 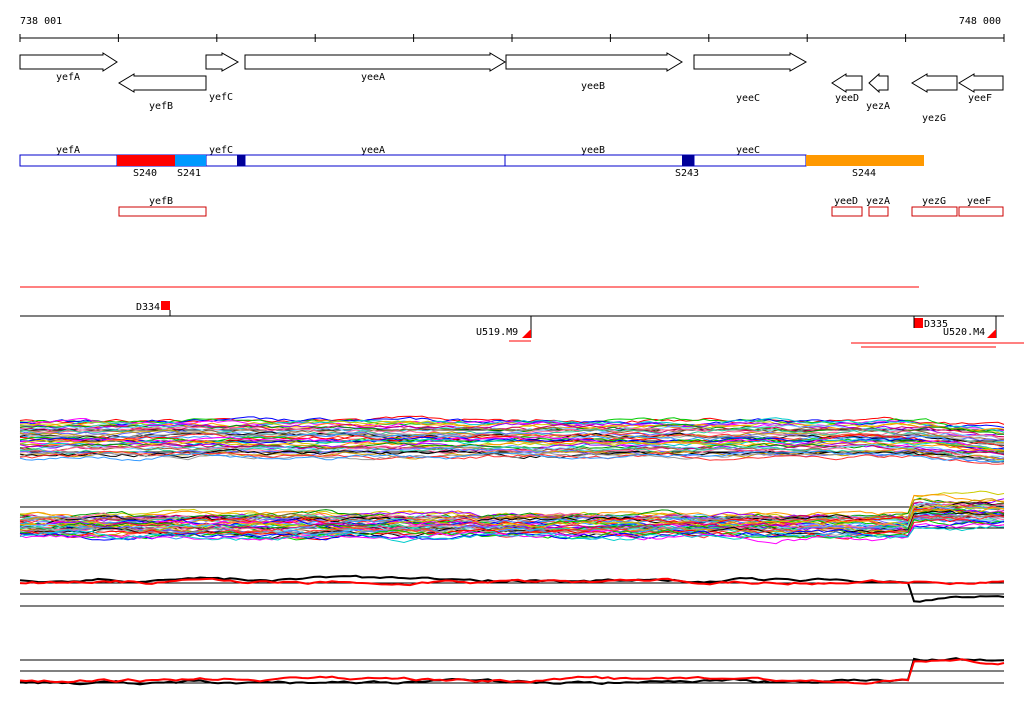 I want to click on feature-marker-D335, so click(x=918, y=323).